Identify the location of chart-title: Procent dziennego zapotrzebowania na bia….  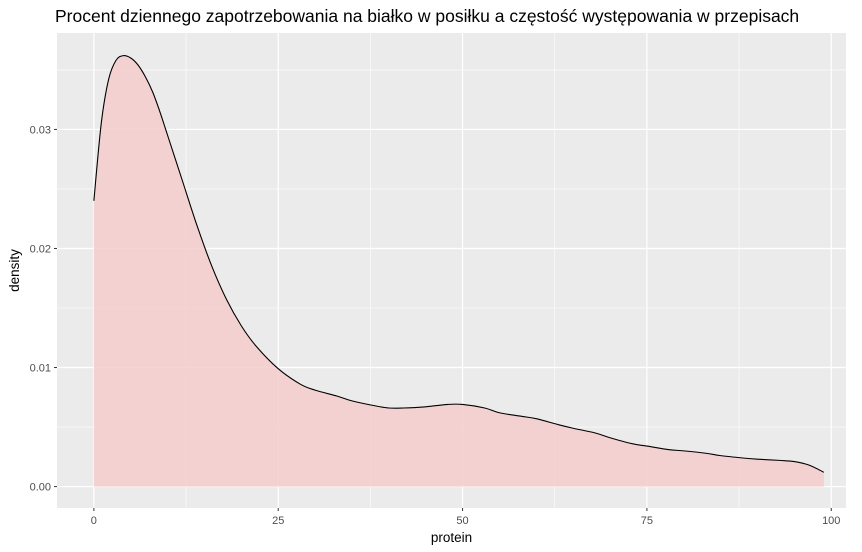
(427, 16).